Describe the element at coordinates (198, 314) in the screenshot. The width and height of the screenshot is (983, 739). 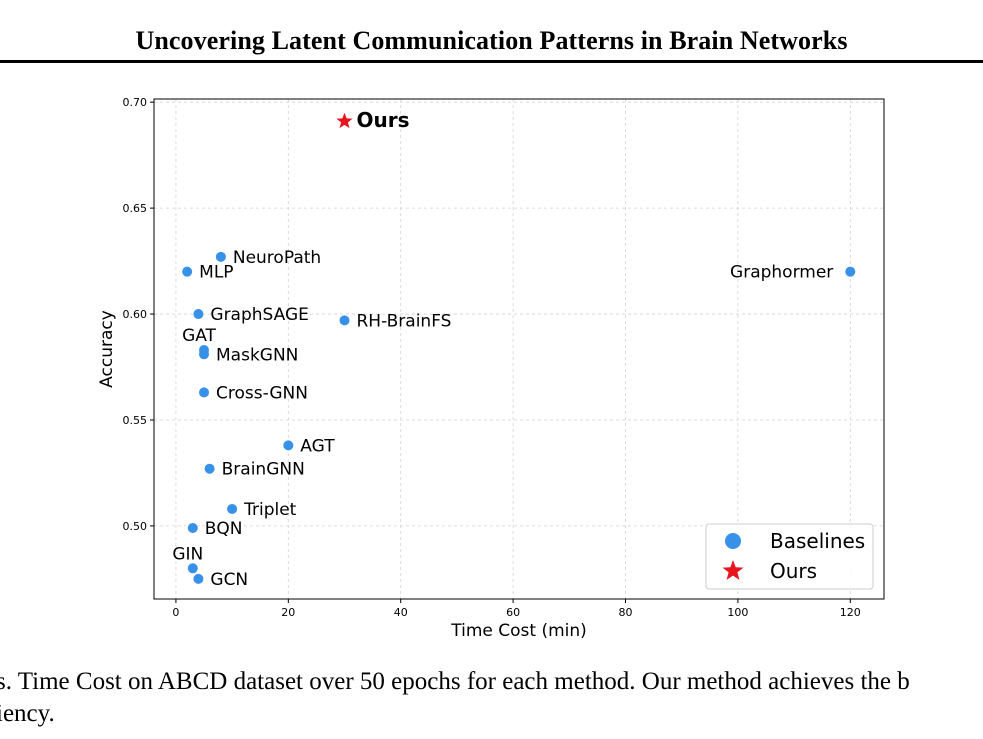
I see `point-graphsage` at that location.